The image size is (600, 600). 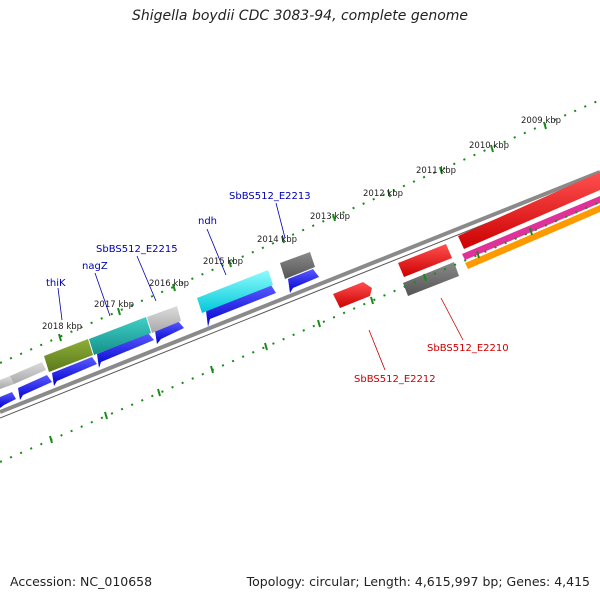 What do you see at coordinates (62, 327) in the screenshot?
I see `kbp-label-2018: 2018 kbp` at bounding box center [62, 327].